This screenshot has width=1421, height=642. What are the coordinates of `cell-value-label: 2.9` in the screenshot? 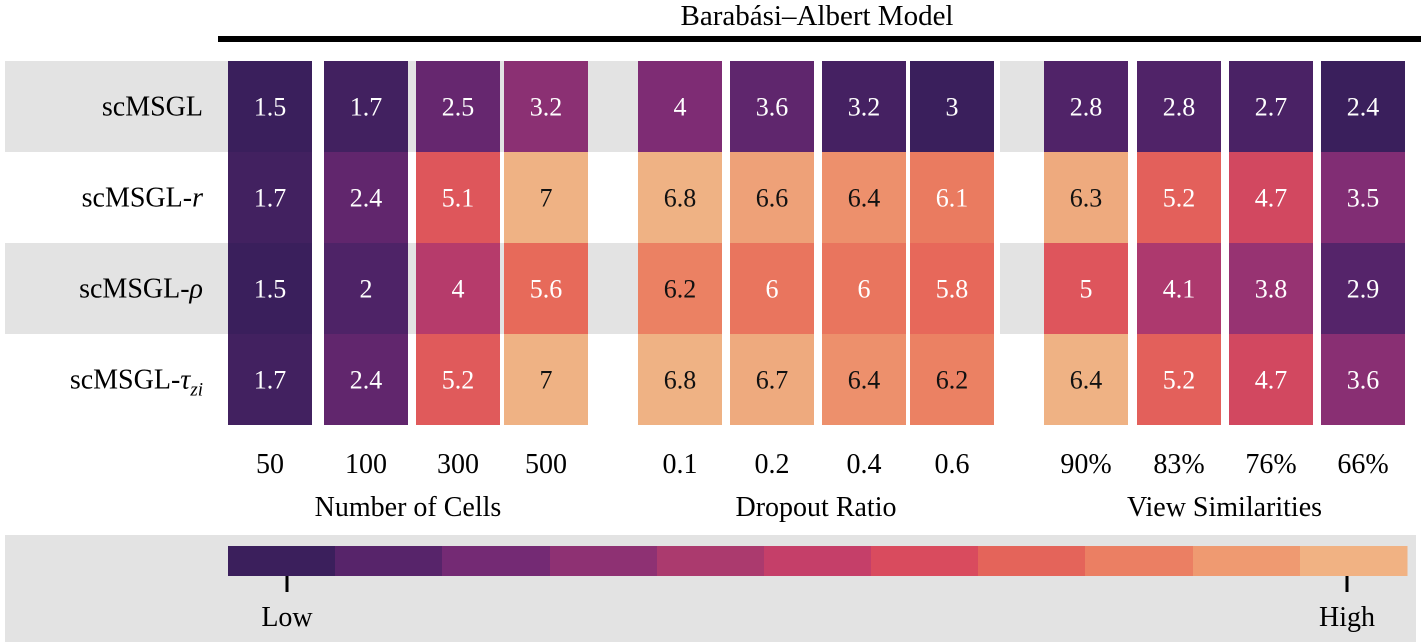 It's located at (1363, 289).